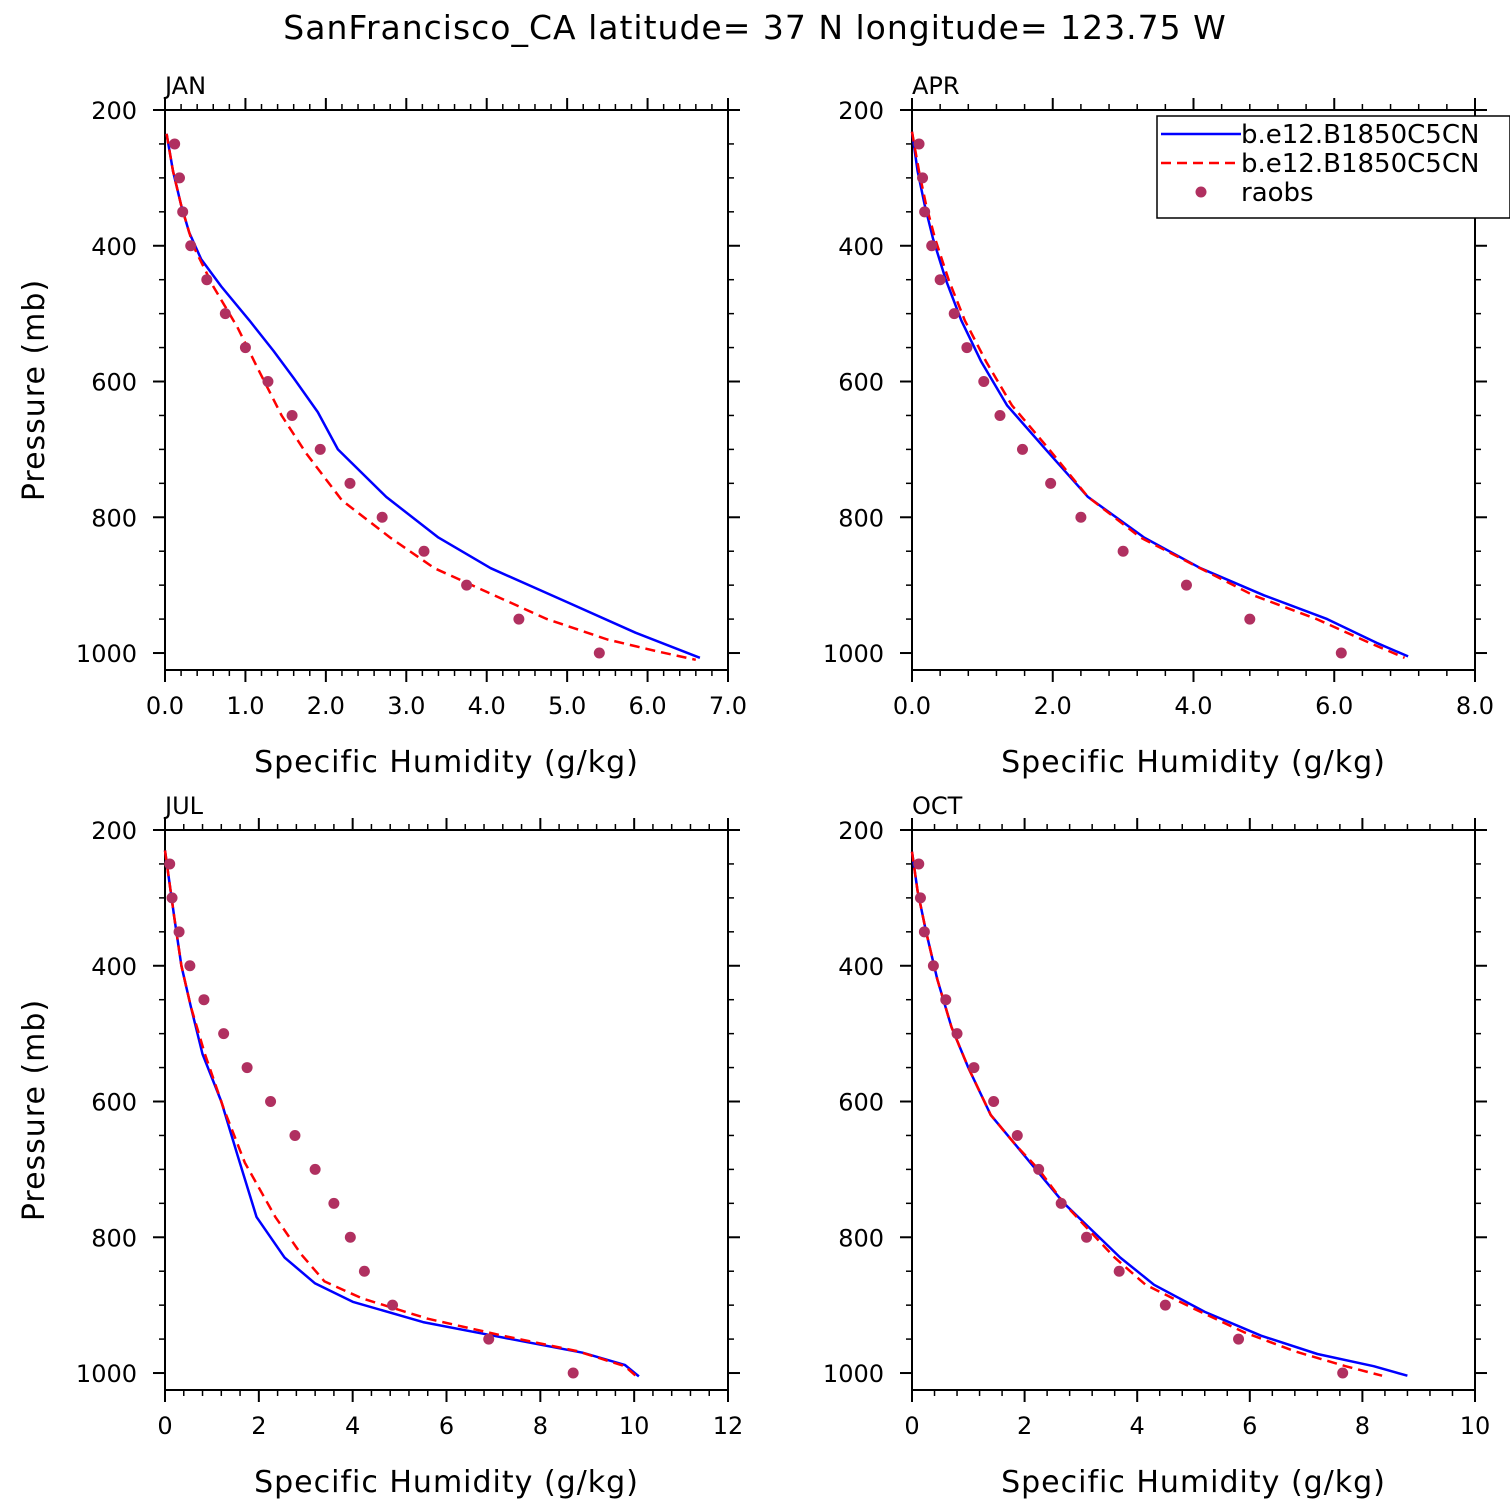  I want to click on x-tick-label: 4.0, so click(487, 706).